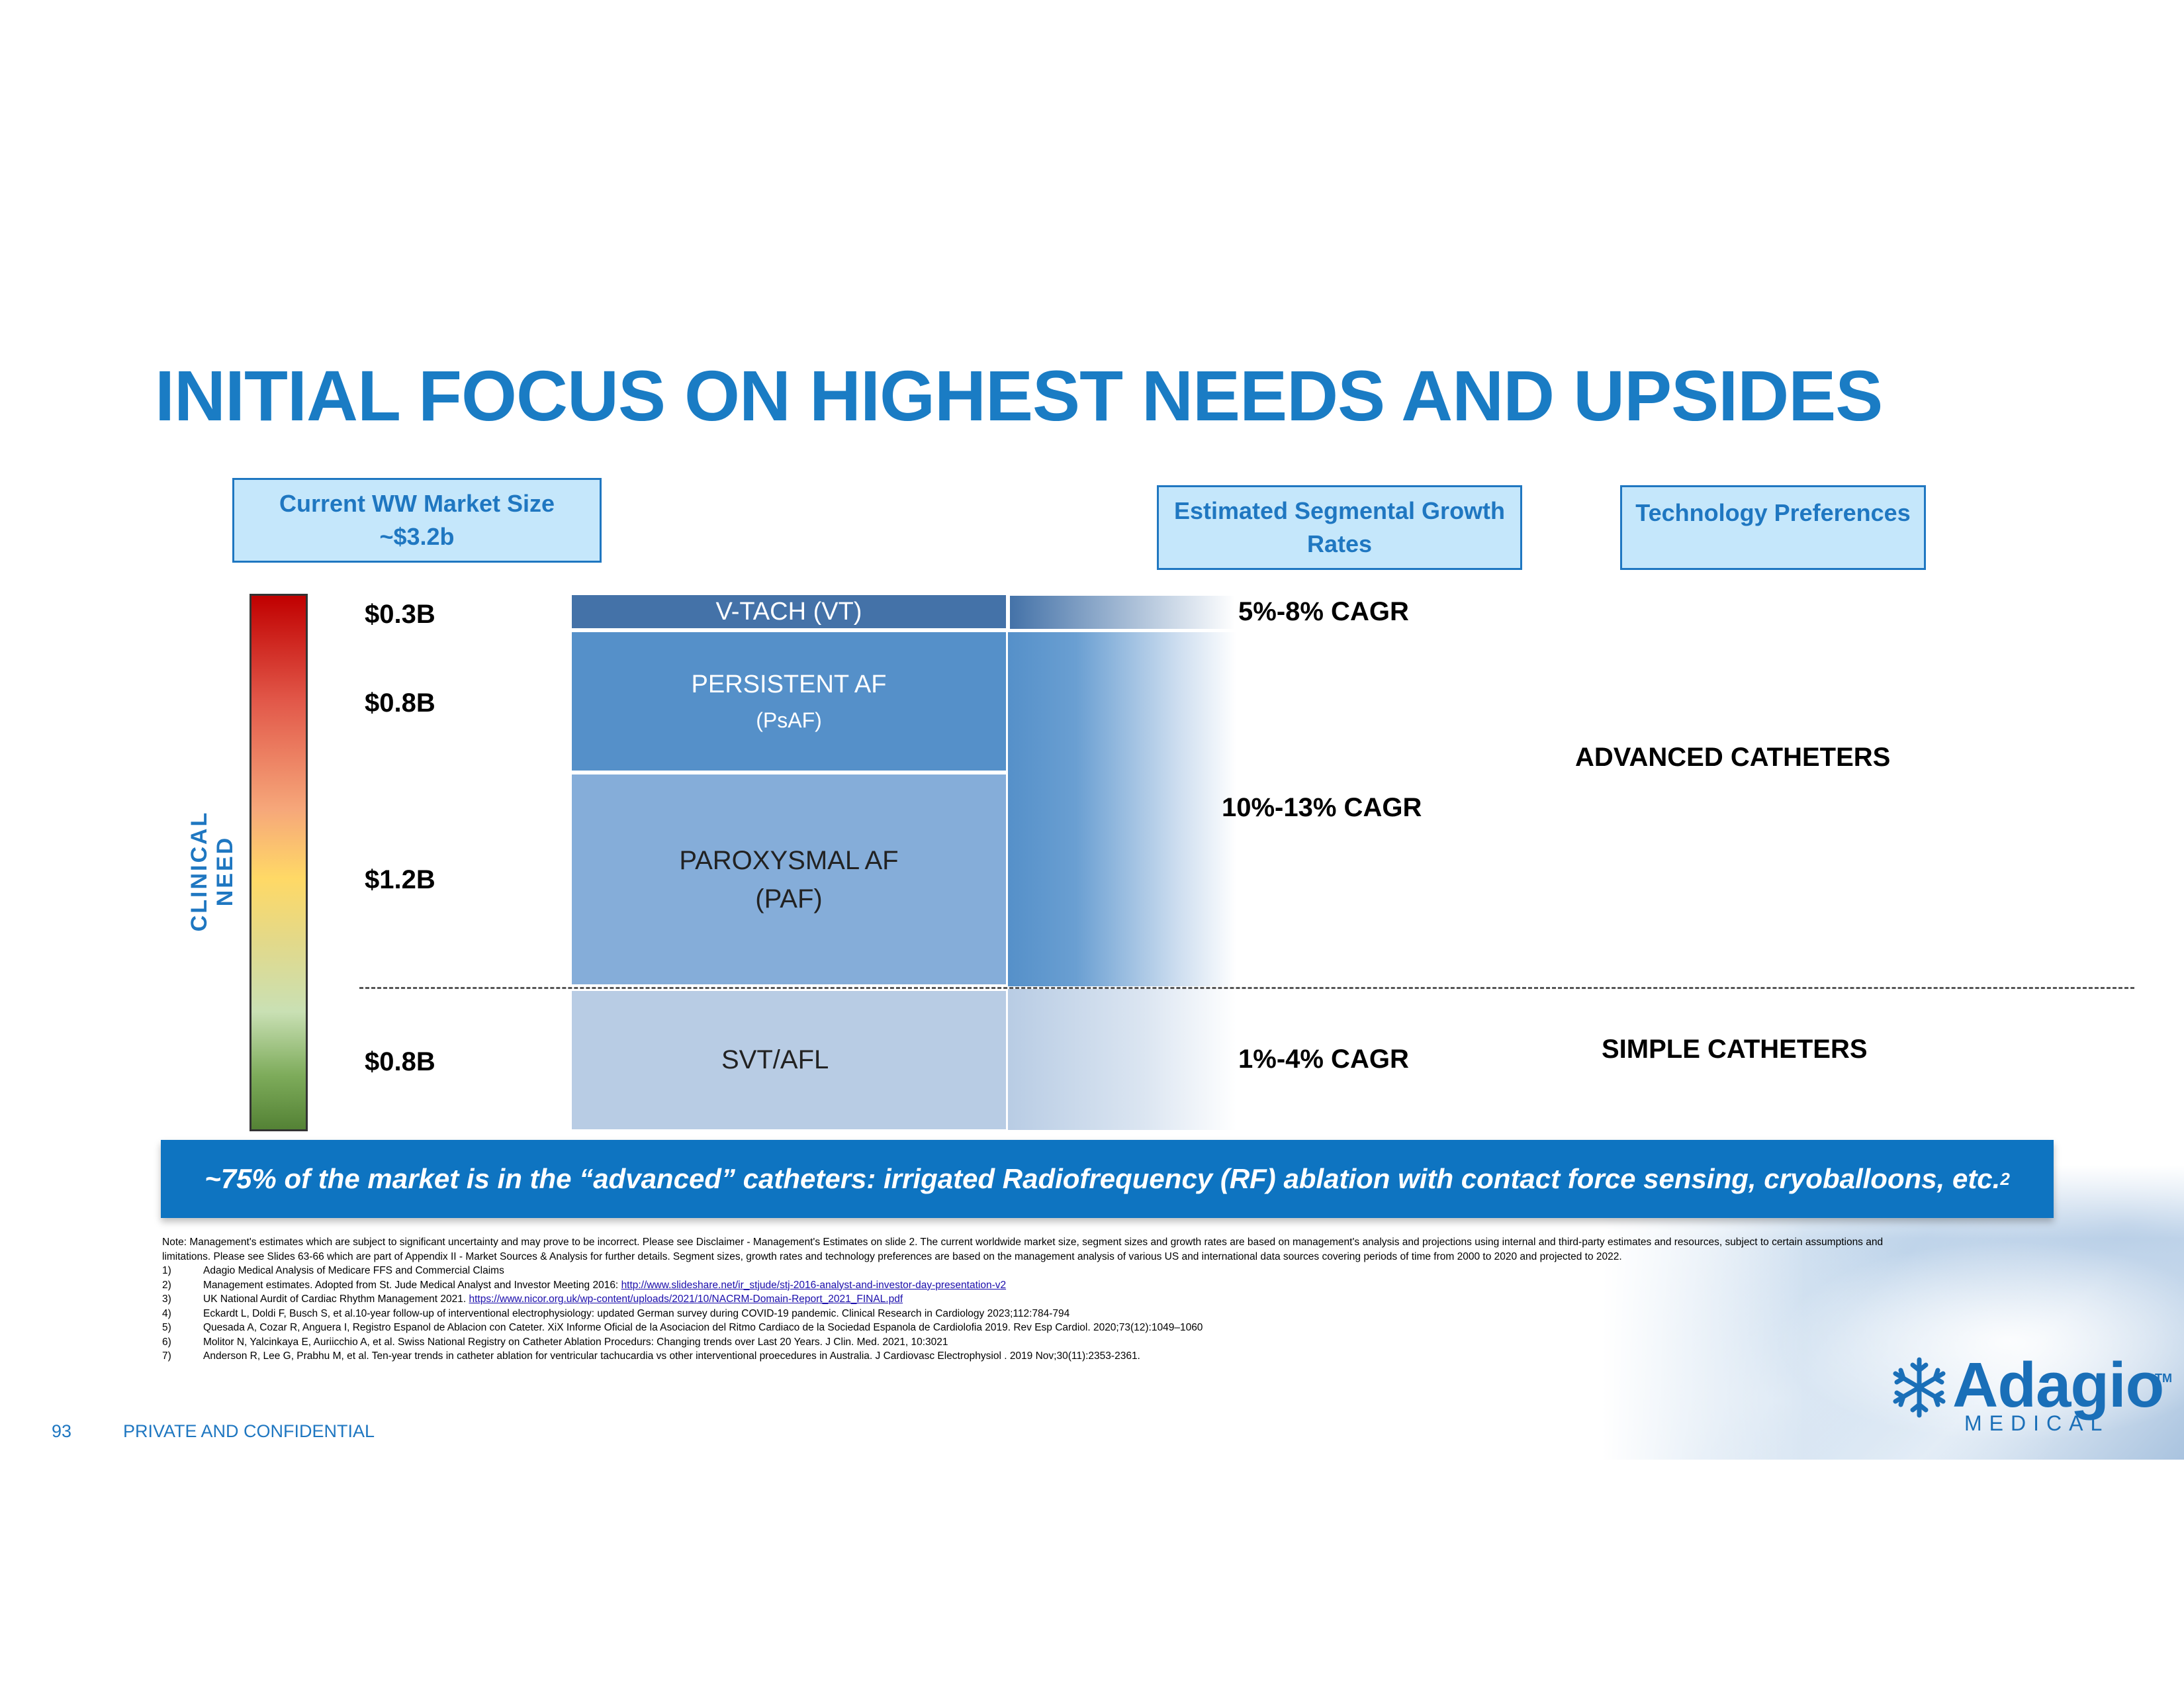  What do you see at coordinates (789, 879) in the screenshot?
I see `segment-paf: PAROXYSMAL AF (PAF)` at bounding box center [789, 879].